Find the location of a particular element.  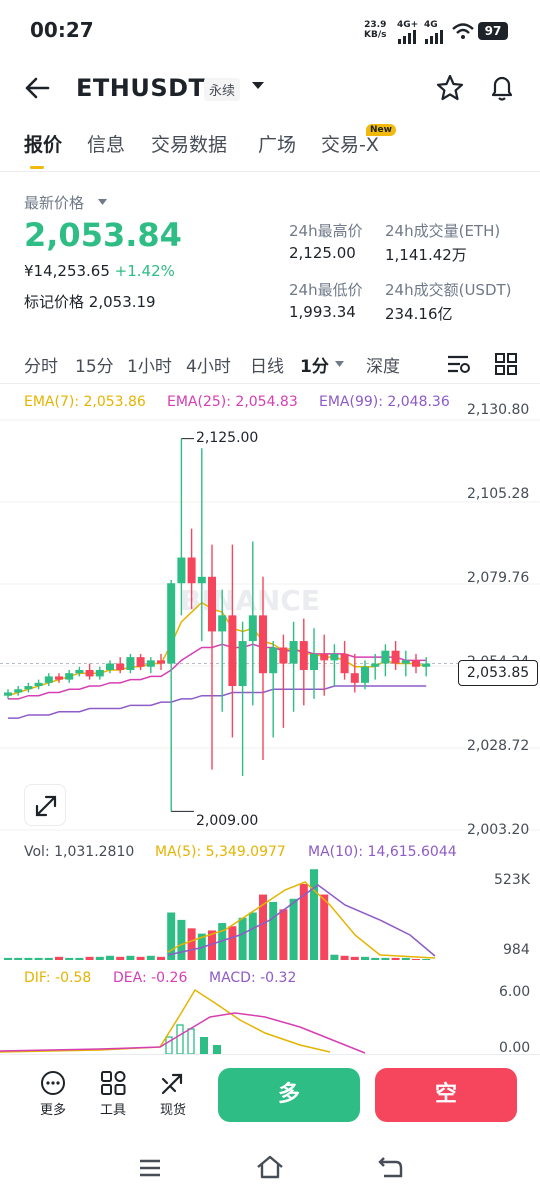

ema7-label: EMA(7): 2,053.86 is located at coordinates (85, 402).